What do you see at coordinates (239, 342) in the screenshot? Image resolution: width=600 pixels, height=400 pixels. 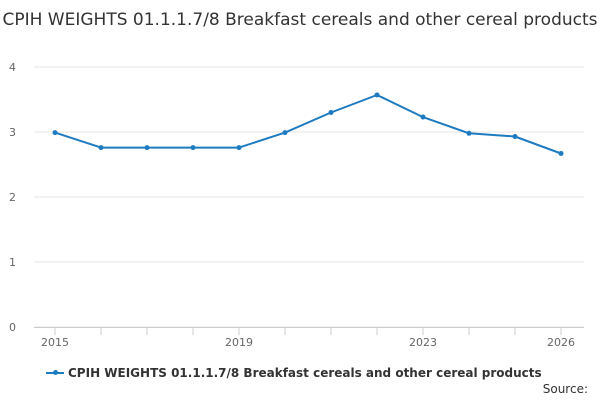 I see `x-tick-label: 2019` at bounding box center [239, 342].